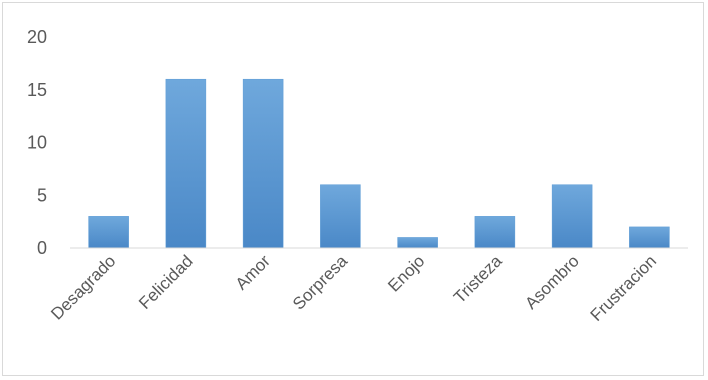 This screenshot has width=708, height=380. I want to click on y-tick-label-0: 0, so click(42, 248).